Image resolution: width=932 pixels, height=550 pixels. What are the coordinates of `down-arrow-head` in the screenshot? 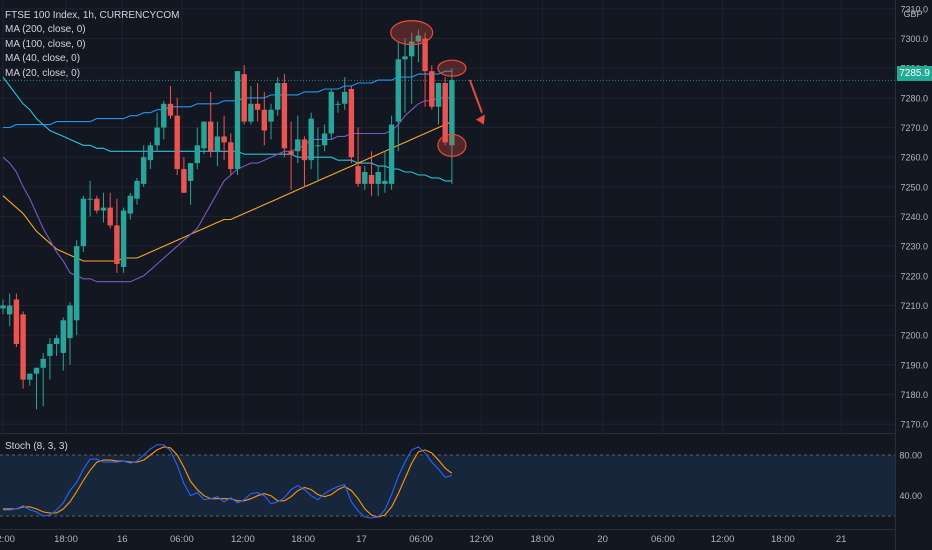 It's located at (480, 119).